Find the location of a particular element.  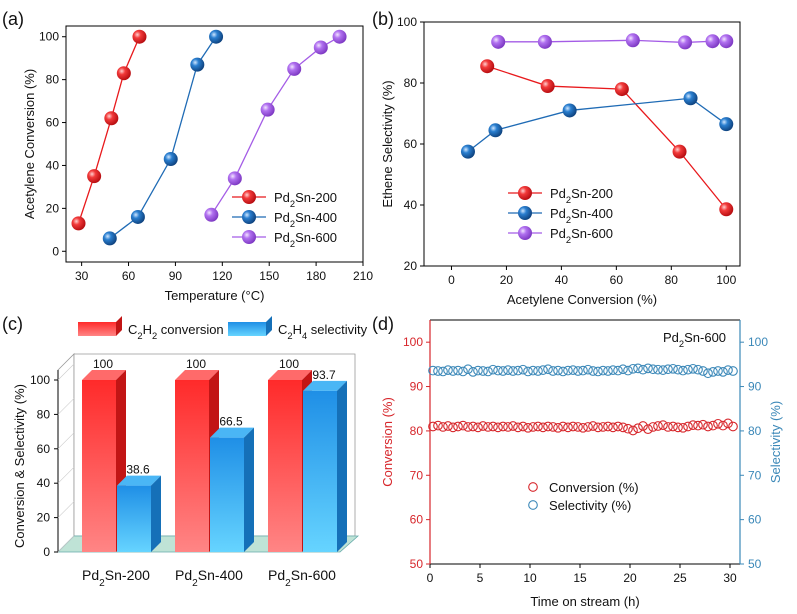

x-tick-label: 25 is located at coordinates (680, 578).